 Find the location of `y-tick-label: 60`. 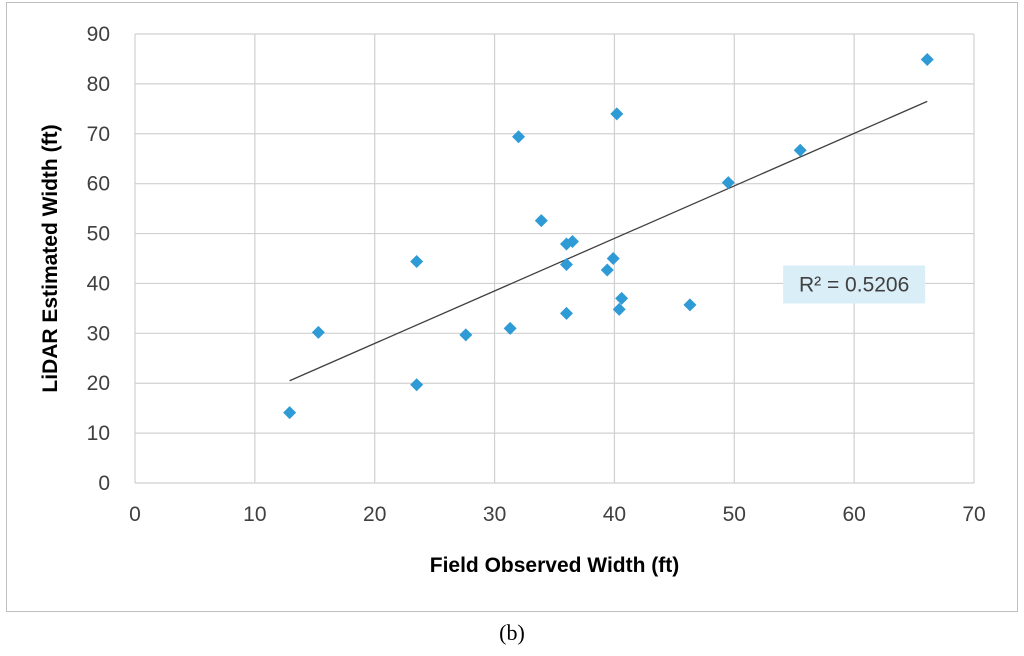

y-tick-label: 60 is located at coordinates (98, 184).